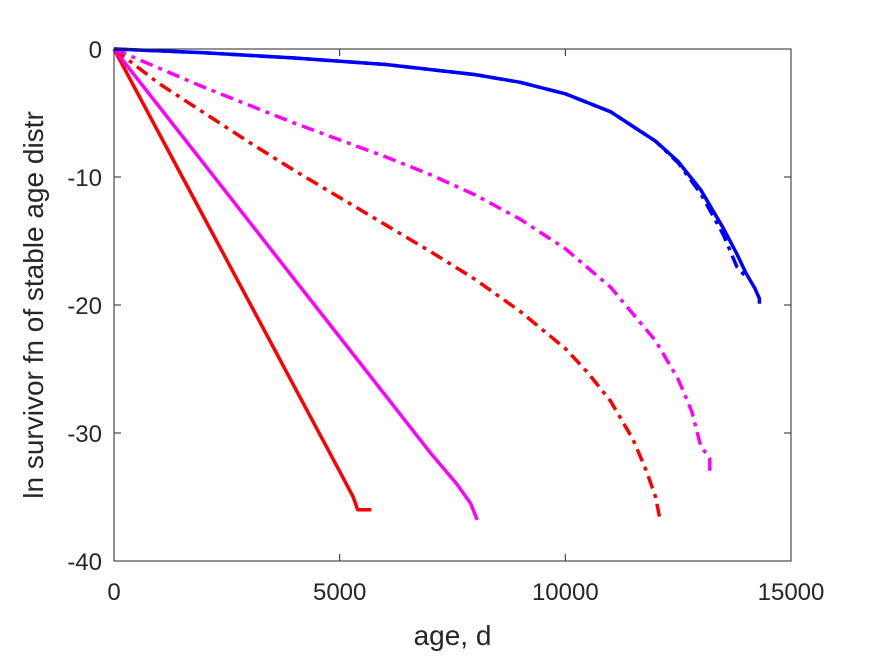 The height and width of the screenshot is (656, 875). I want to click on y-tick-label: -40, so click(84, 562).